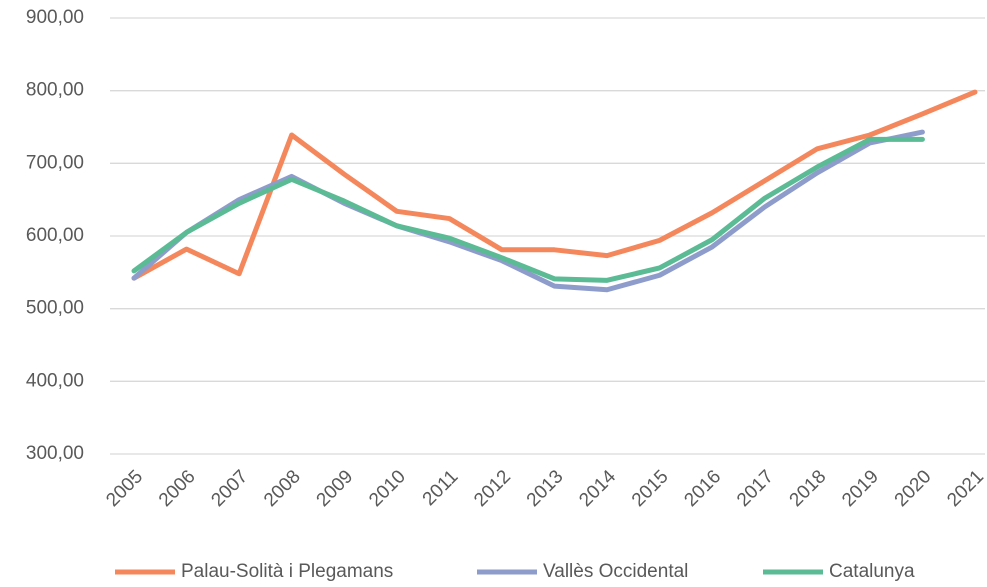 Image resolution: width=987 pixels, height=587 pixels. I want to click on y-tick-label: 800,00, so click(55, 90).